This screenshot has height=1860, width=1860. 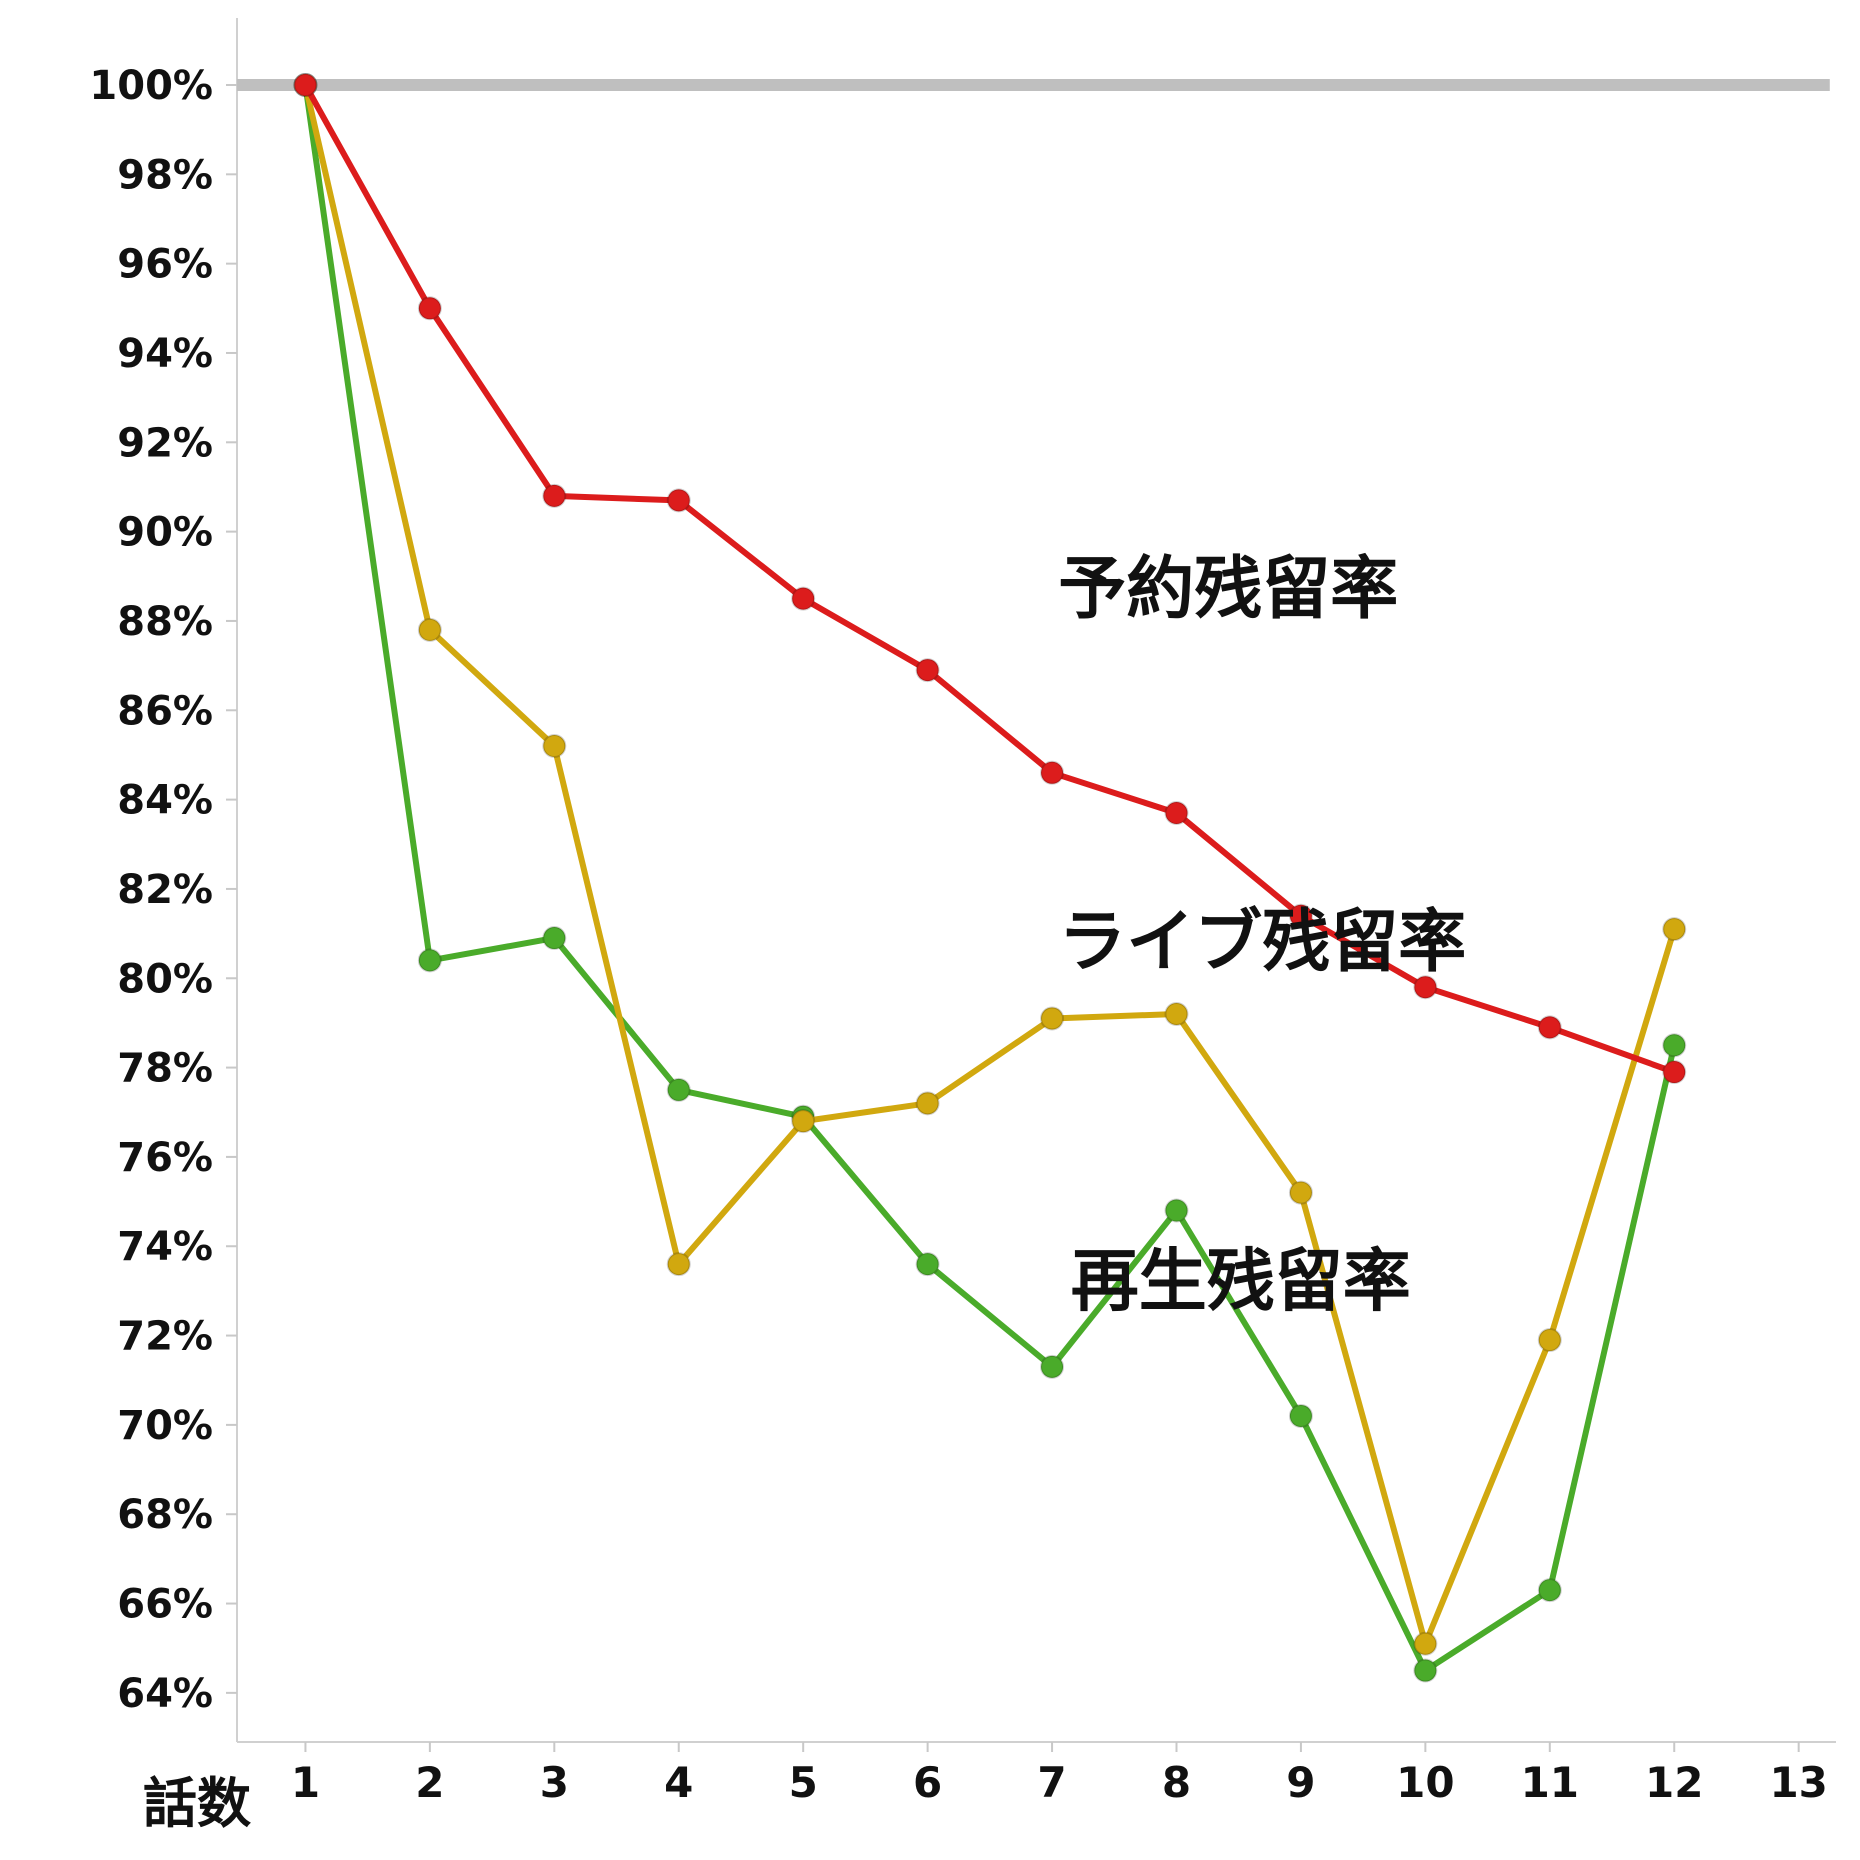 What do you see at coordinates (165, 1515) in the screenshot?
I see `y-tick-label: 68%` at bounding box center [165, 1515].